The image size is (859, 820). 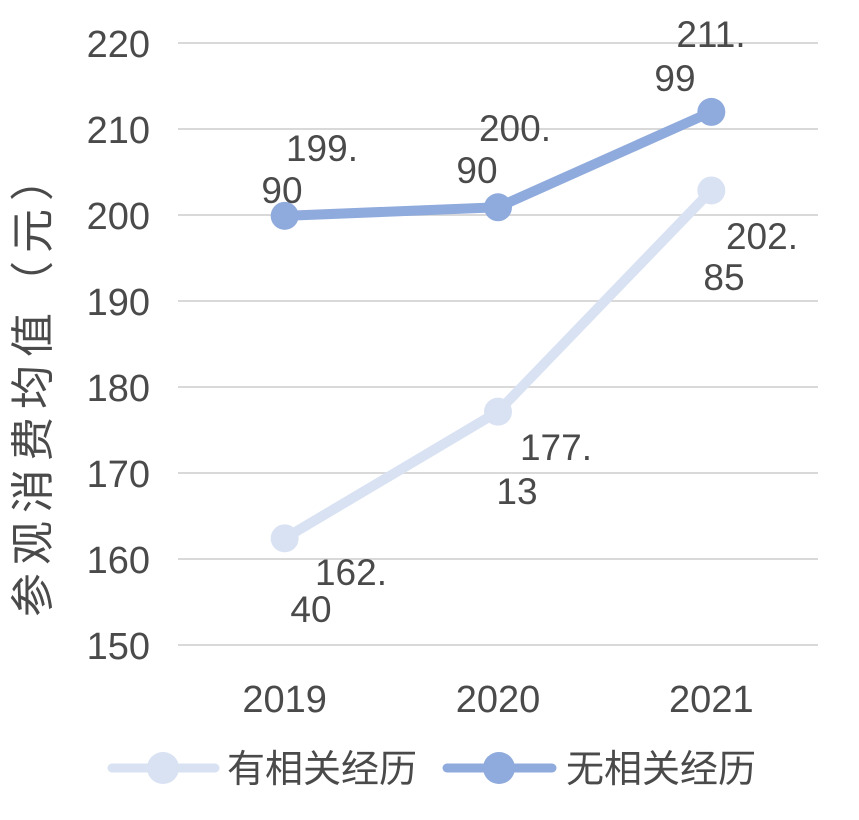 I want to click on data-label: 211., so click(x=710, y=34).